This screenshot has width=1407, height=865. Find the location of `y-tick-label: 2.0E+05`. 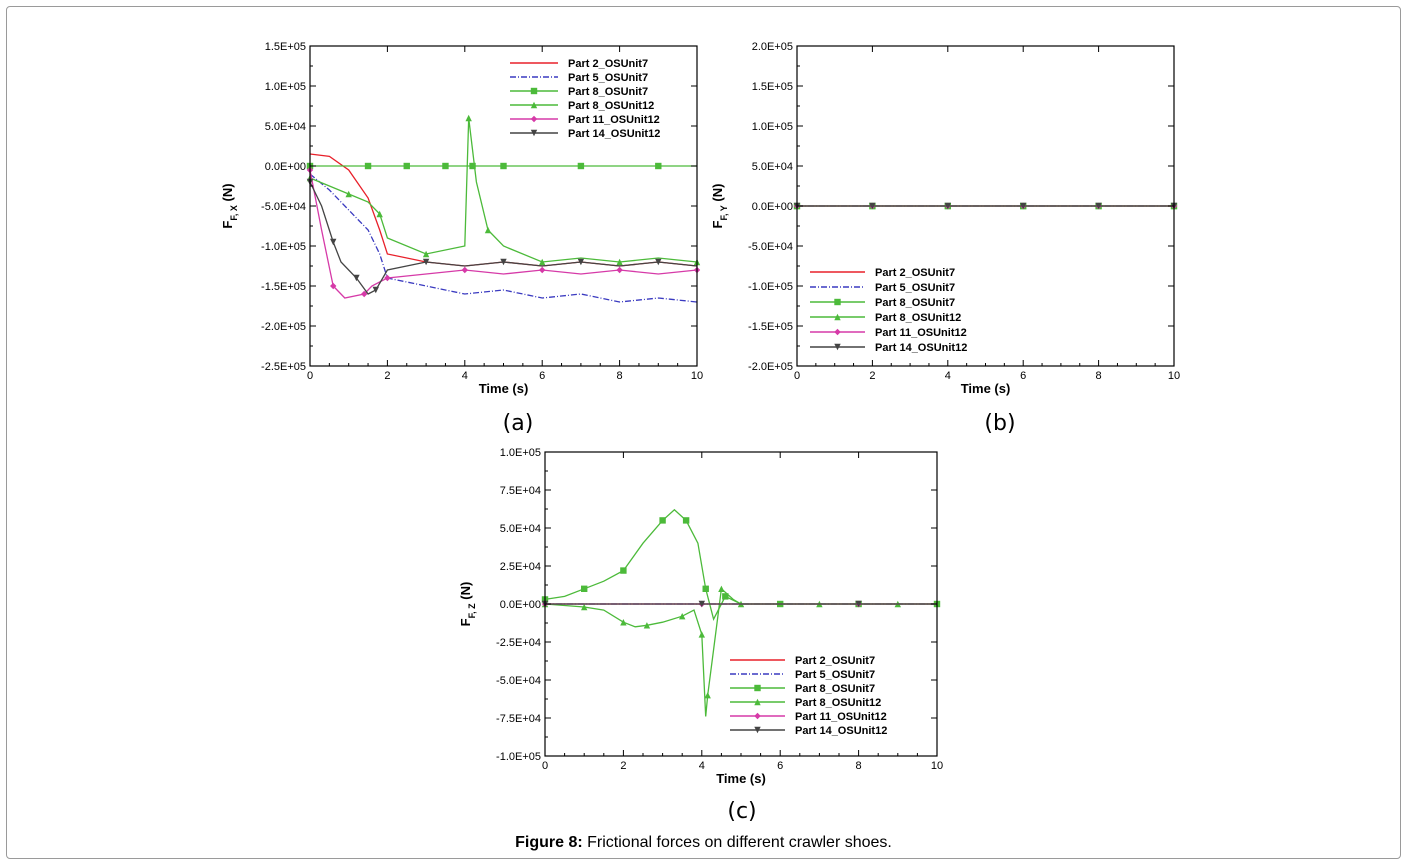

y-tick-label: 2.0E+05 is located at coordinates (772, 47).